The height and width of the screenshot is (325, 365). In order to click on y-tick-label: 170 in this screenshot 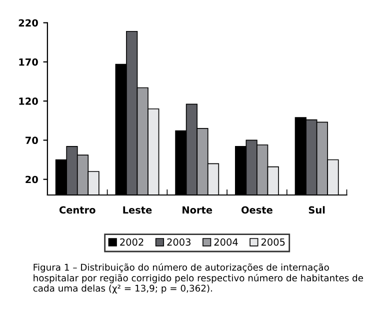, I will do `click(28, 62)`.